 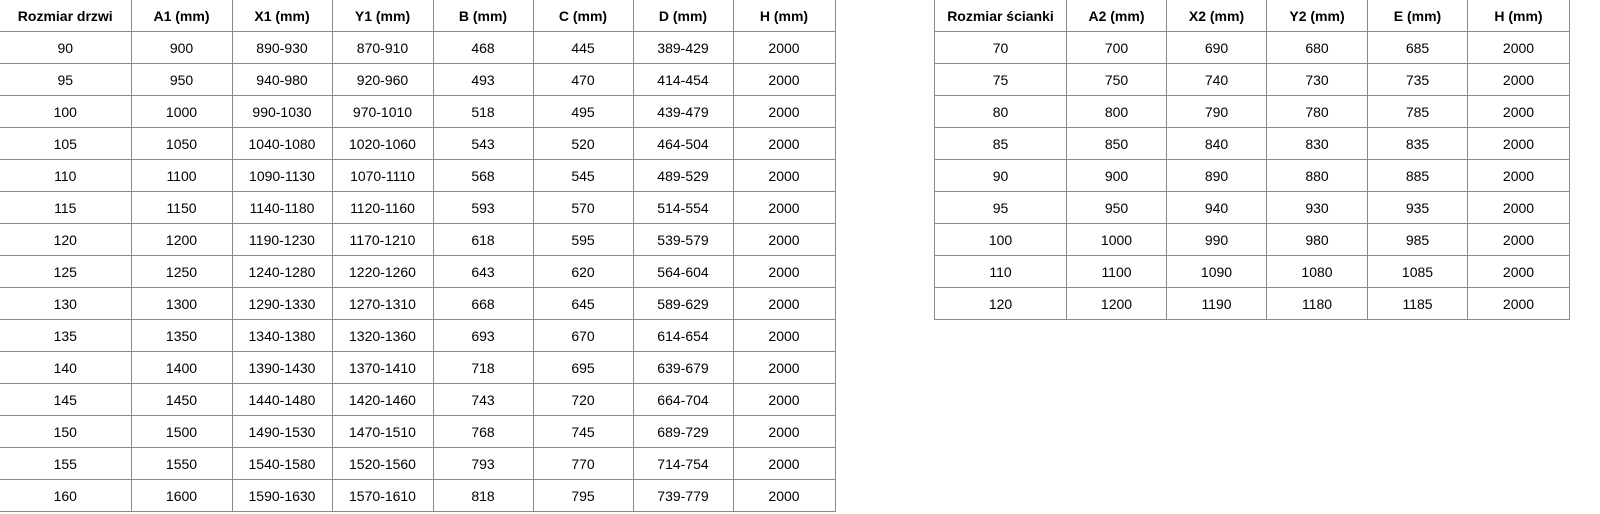 What do you see at coordinates (382, 207) in the screenshot?
I see `table-cell: 1120-1160` at bounding box center [382, 207].